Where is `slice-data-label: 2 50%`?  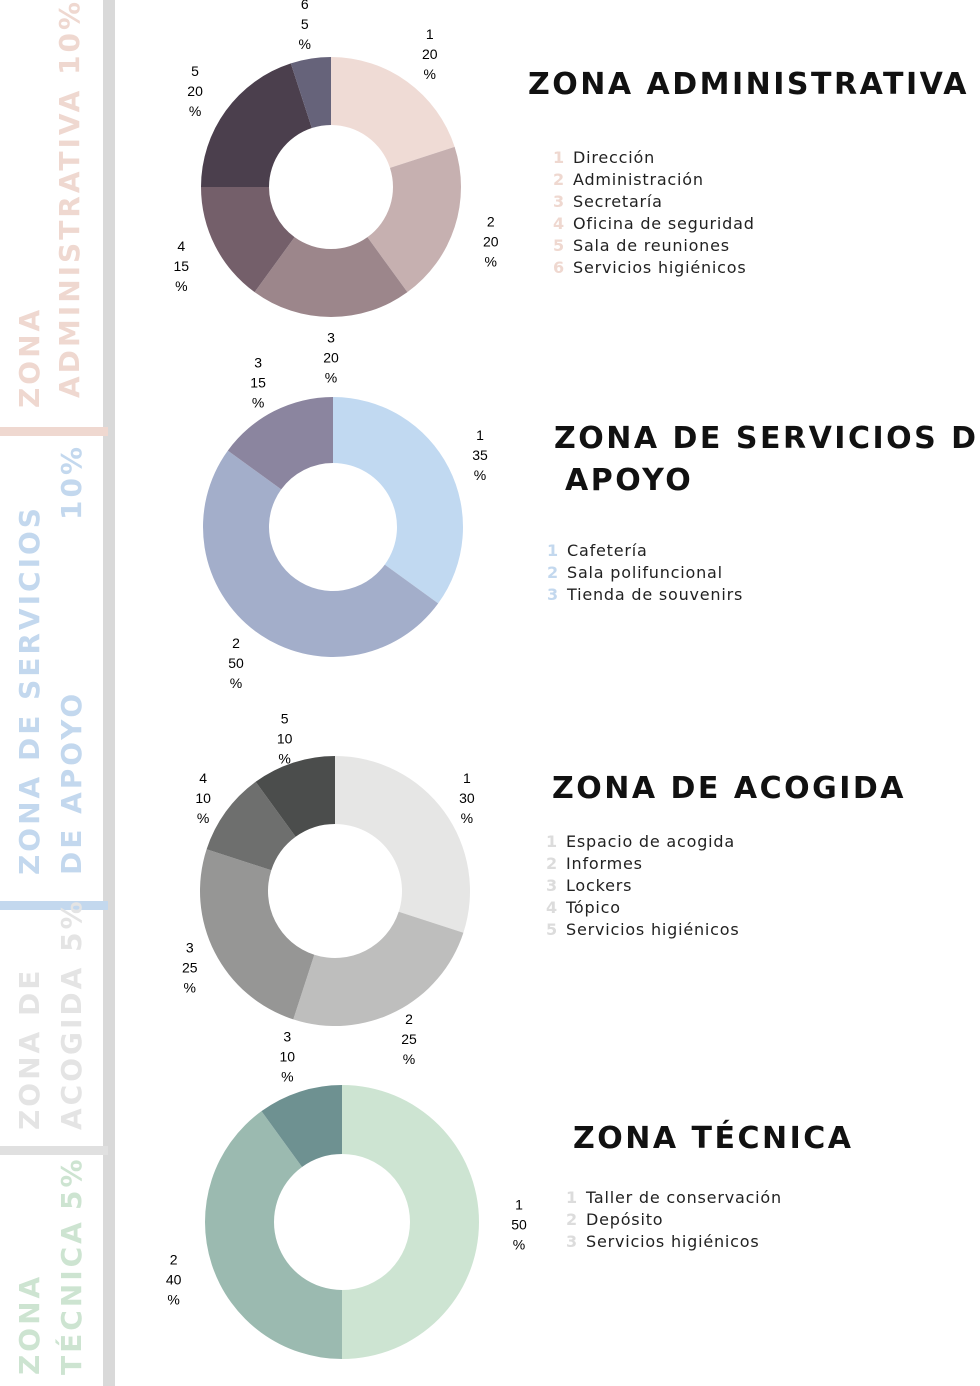 slice-data-label: 2 50% is located at coordinates (236, 663).